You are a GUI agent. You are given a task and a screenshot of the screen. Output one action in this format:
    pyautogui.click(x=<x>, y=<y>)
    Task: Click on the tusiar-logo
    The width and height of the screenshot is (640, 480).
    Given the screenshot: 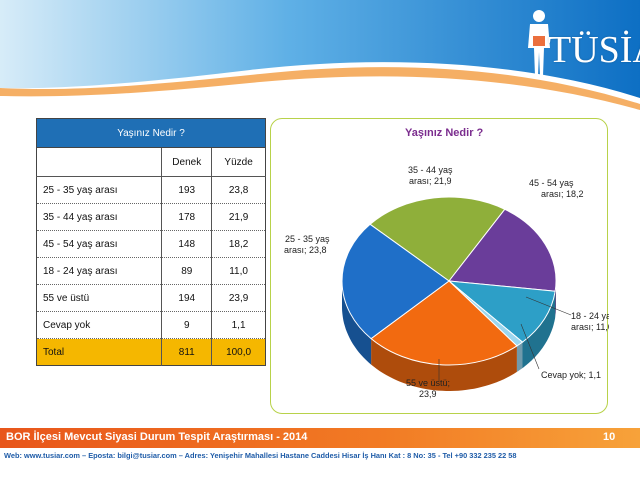 What is the action you would take?
    pyautogui.click(x=575, y=43)
    